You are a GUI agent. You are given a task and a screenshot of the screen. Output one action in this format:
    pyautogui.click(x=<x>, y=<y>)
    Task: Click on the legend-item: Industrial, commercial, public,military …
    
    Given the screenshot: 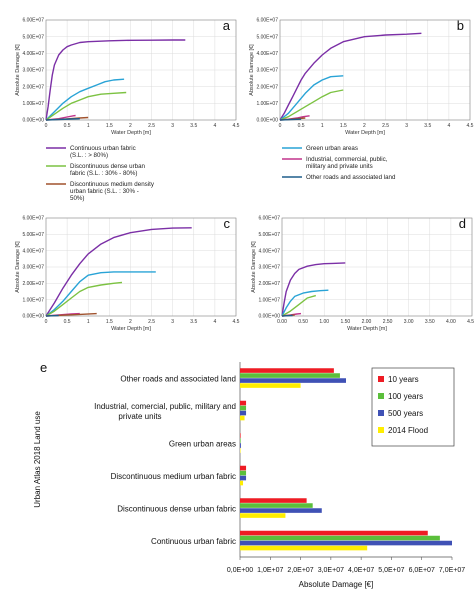 What is the action you would take?
    pyautogui.click(x=335, y=163)
    